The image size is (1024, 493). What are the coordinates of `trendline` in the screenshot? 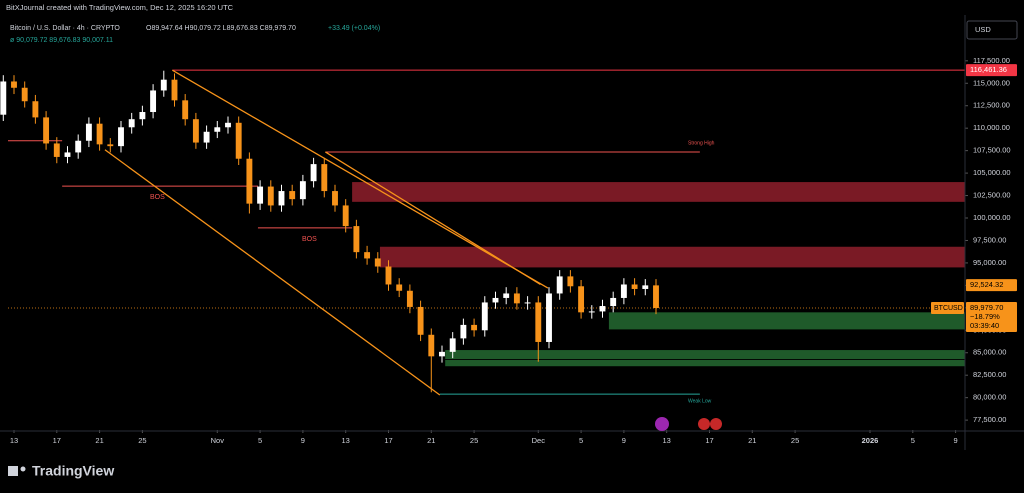 It's located at (433, 218).